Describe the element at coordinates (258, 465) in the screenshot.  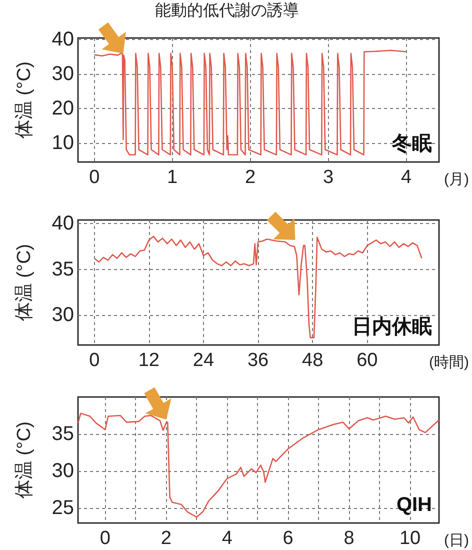
I see `line-series` at that location.